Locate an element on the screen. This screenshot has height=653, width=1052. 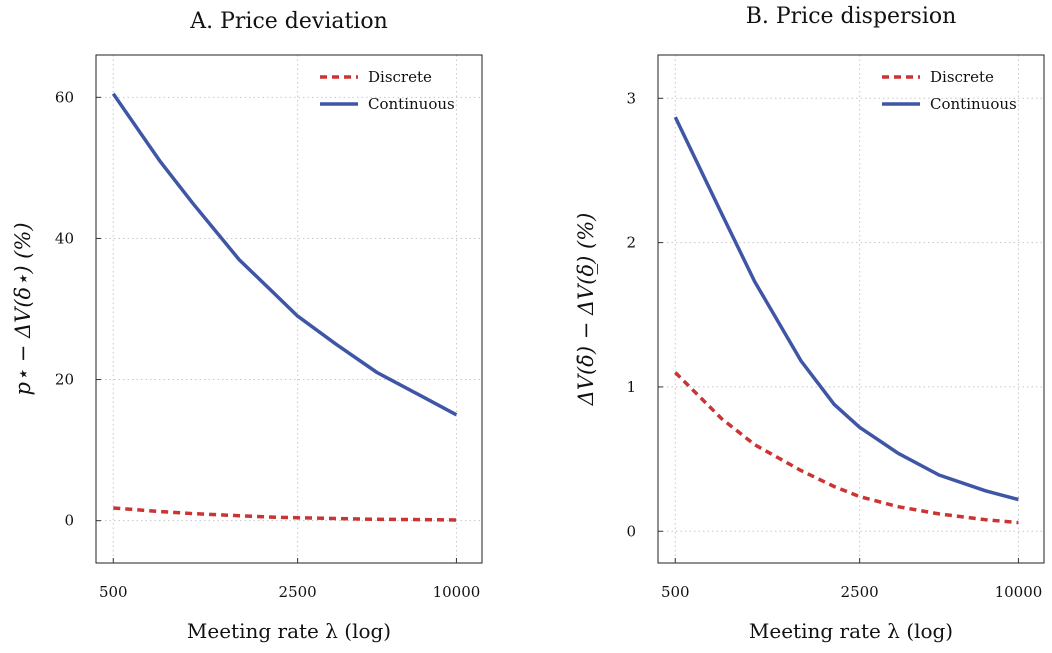
y-axis-label: p⋆ − ΔV(δ⋆) (%) is located at coordinates (23, 308).